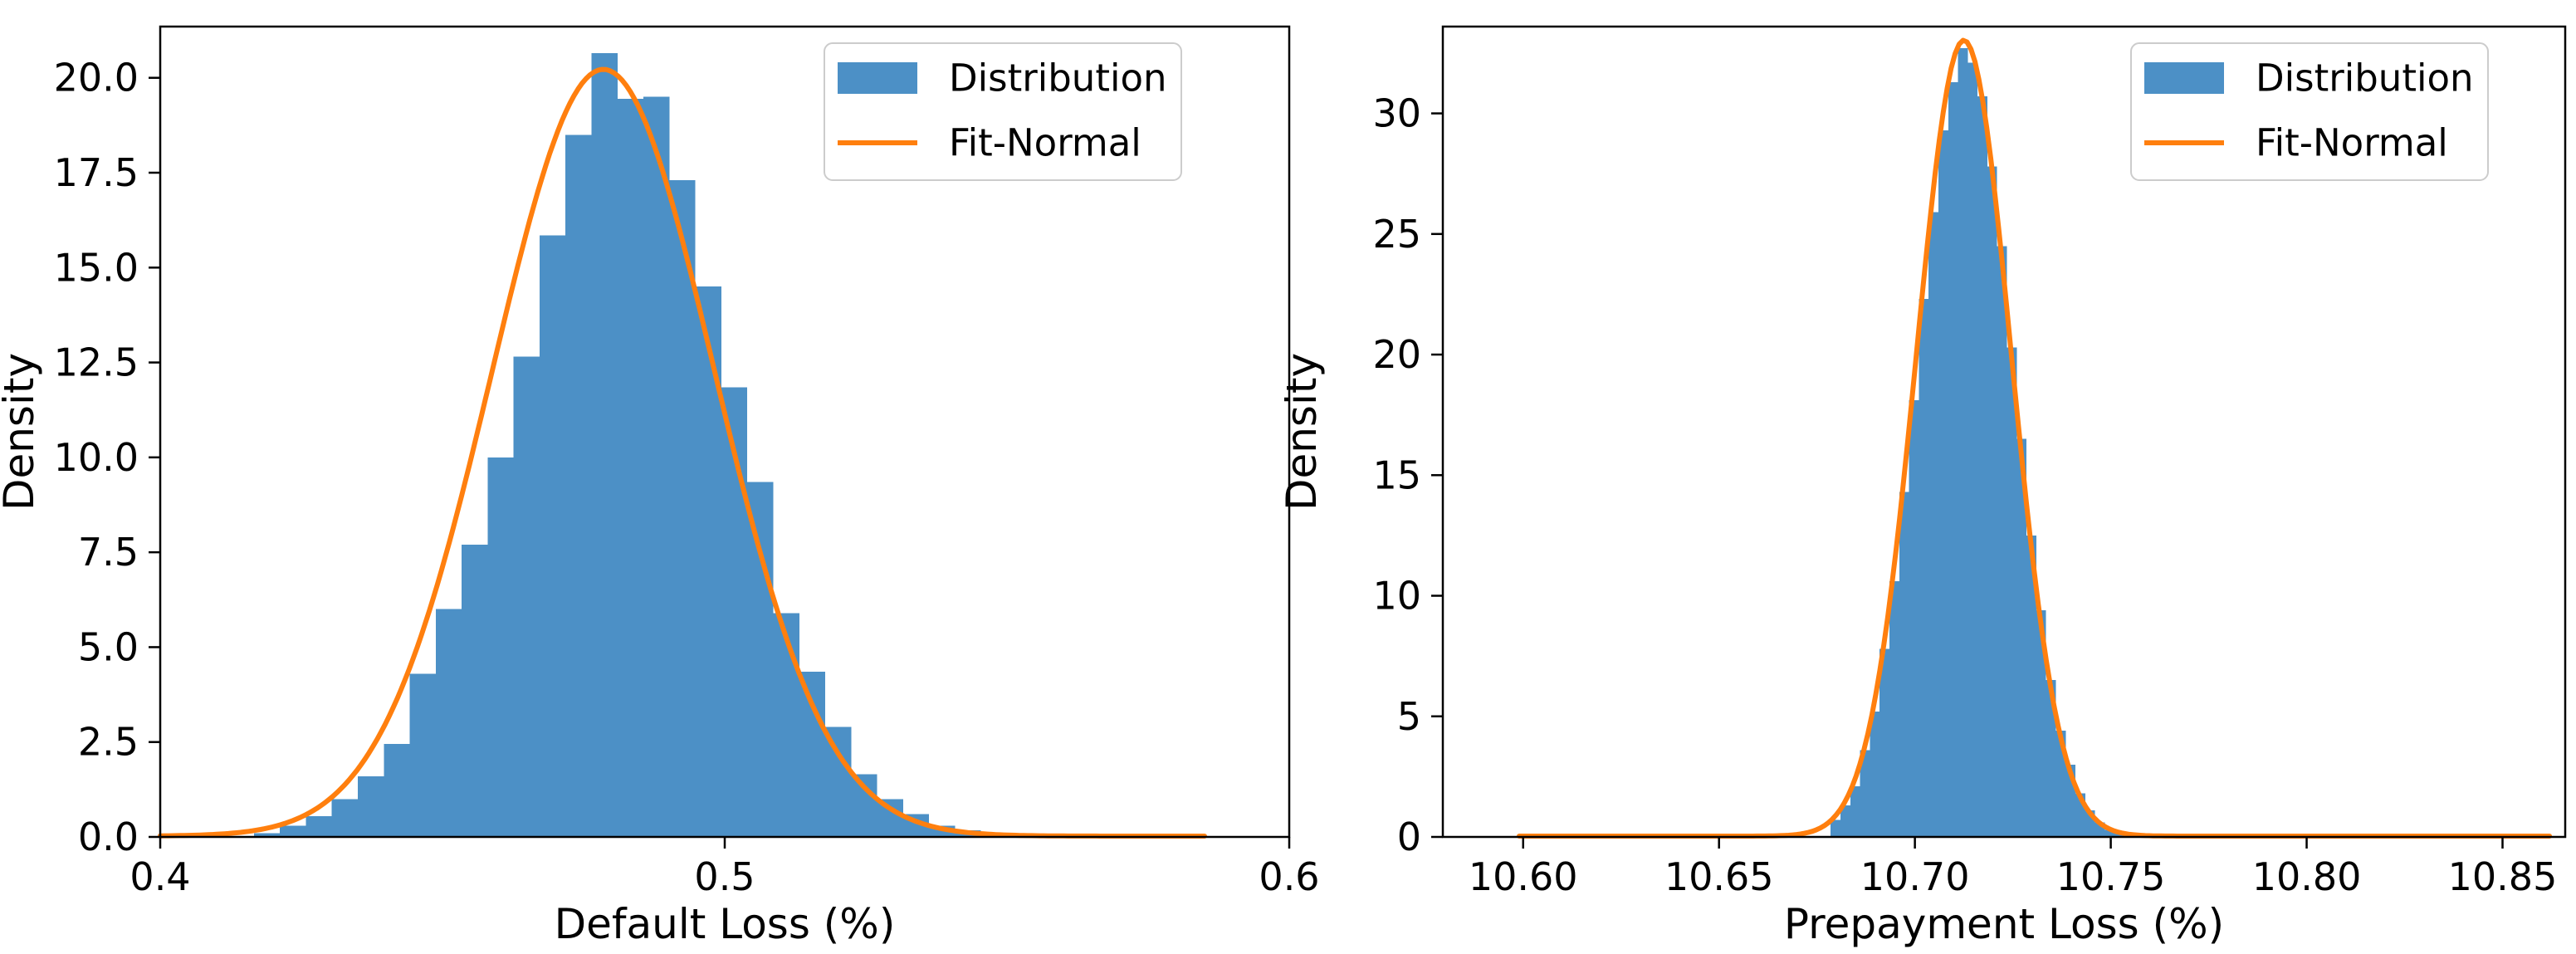 The height and width of the screenshot is (954, 2576). I want to click on histogram-bars, so click(1978, 443).